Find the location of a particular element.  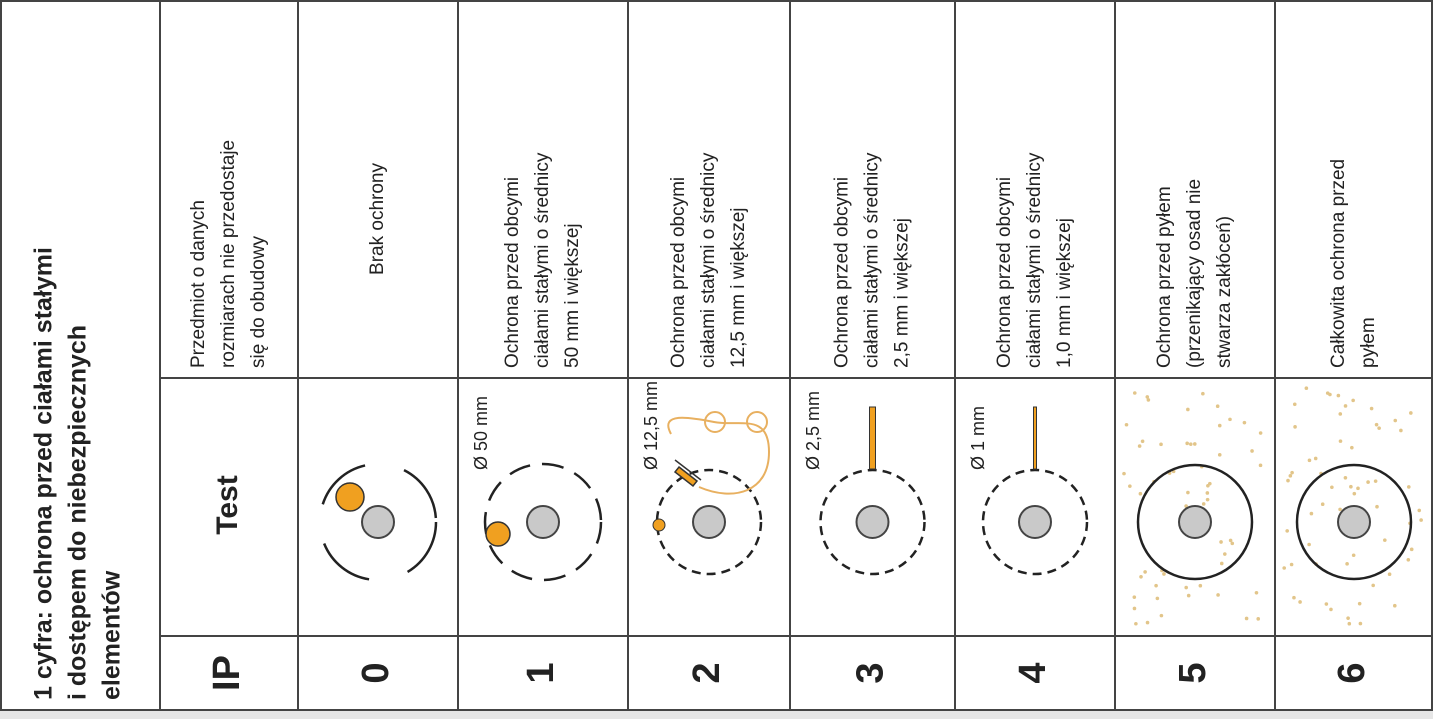

probe-rod is located at coordinates (1035, 438).